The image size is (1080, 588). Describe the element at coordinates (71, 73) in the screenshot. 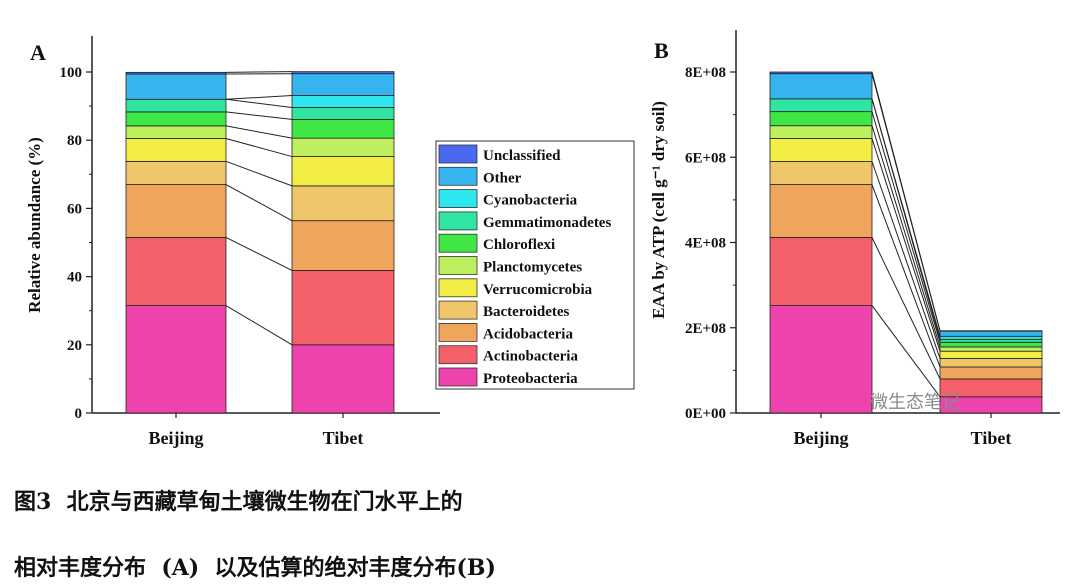

I see `y-tick-label: 100` at that location.